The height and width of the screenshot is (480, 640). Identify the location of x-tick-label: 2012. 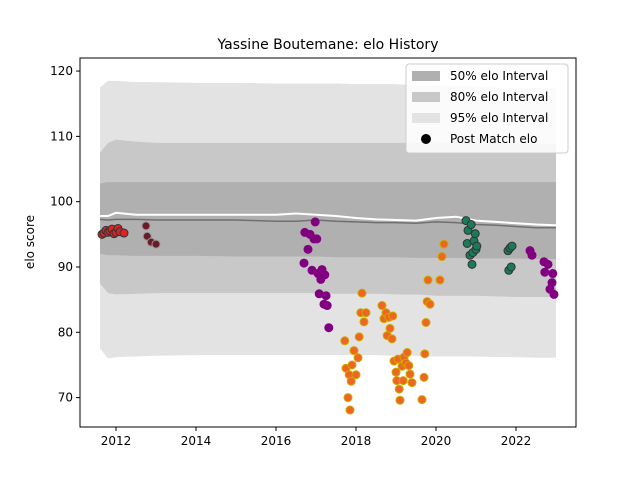
(116, 441).